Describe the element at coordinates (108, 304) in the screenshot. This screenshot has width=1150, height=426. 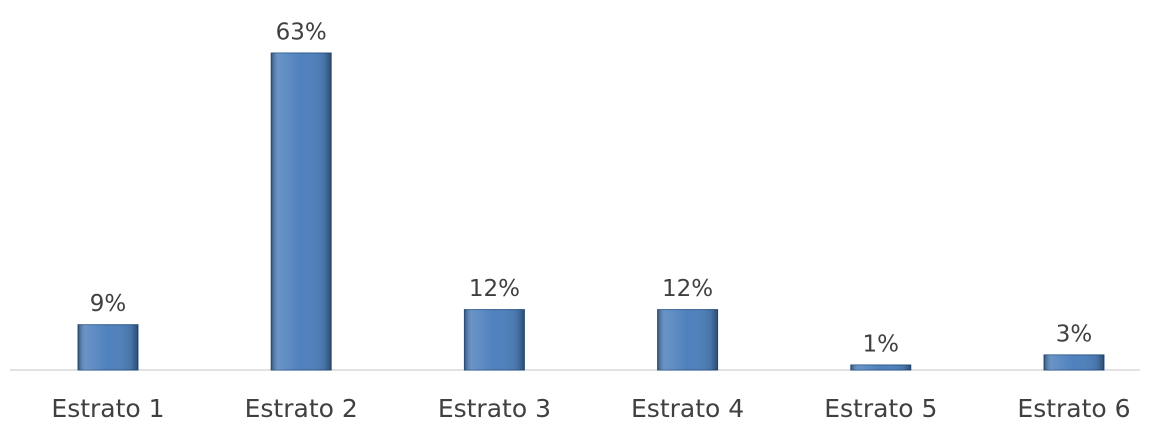
I see `data-label: 9%` at that location.